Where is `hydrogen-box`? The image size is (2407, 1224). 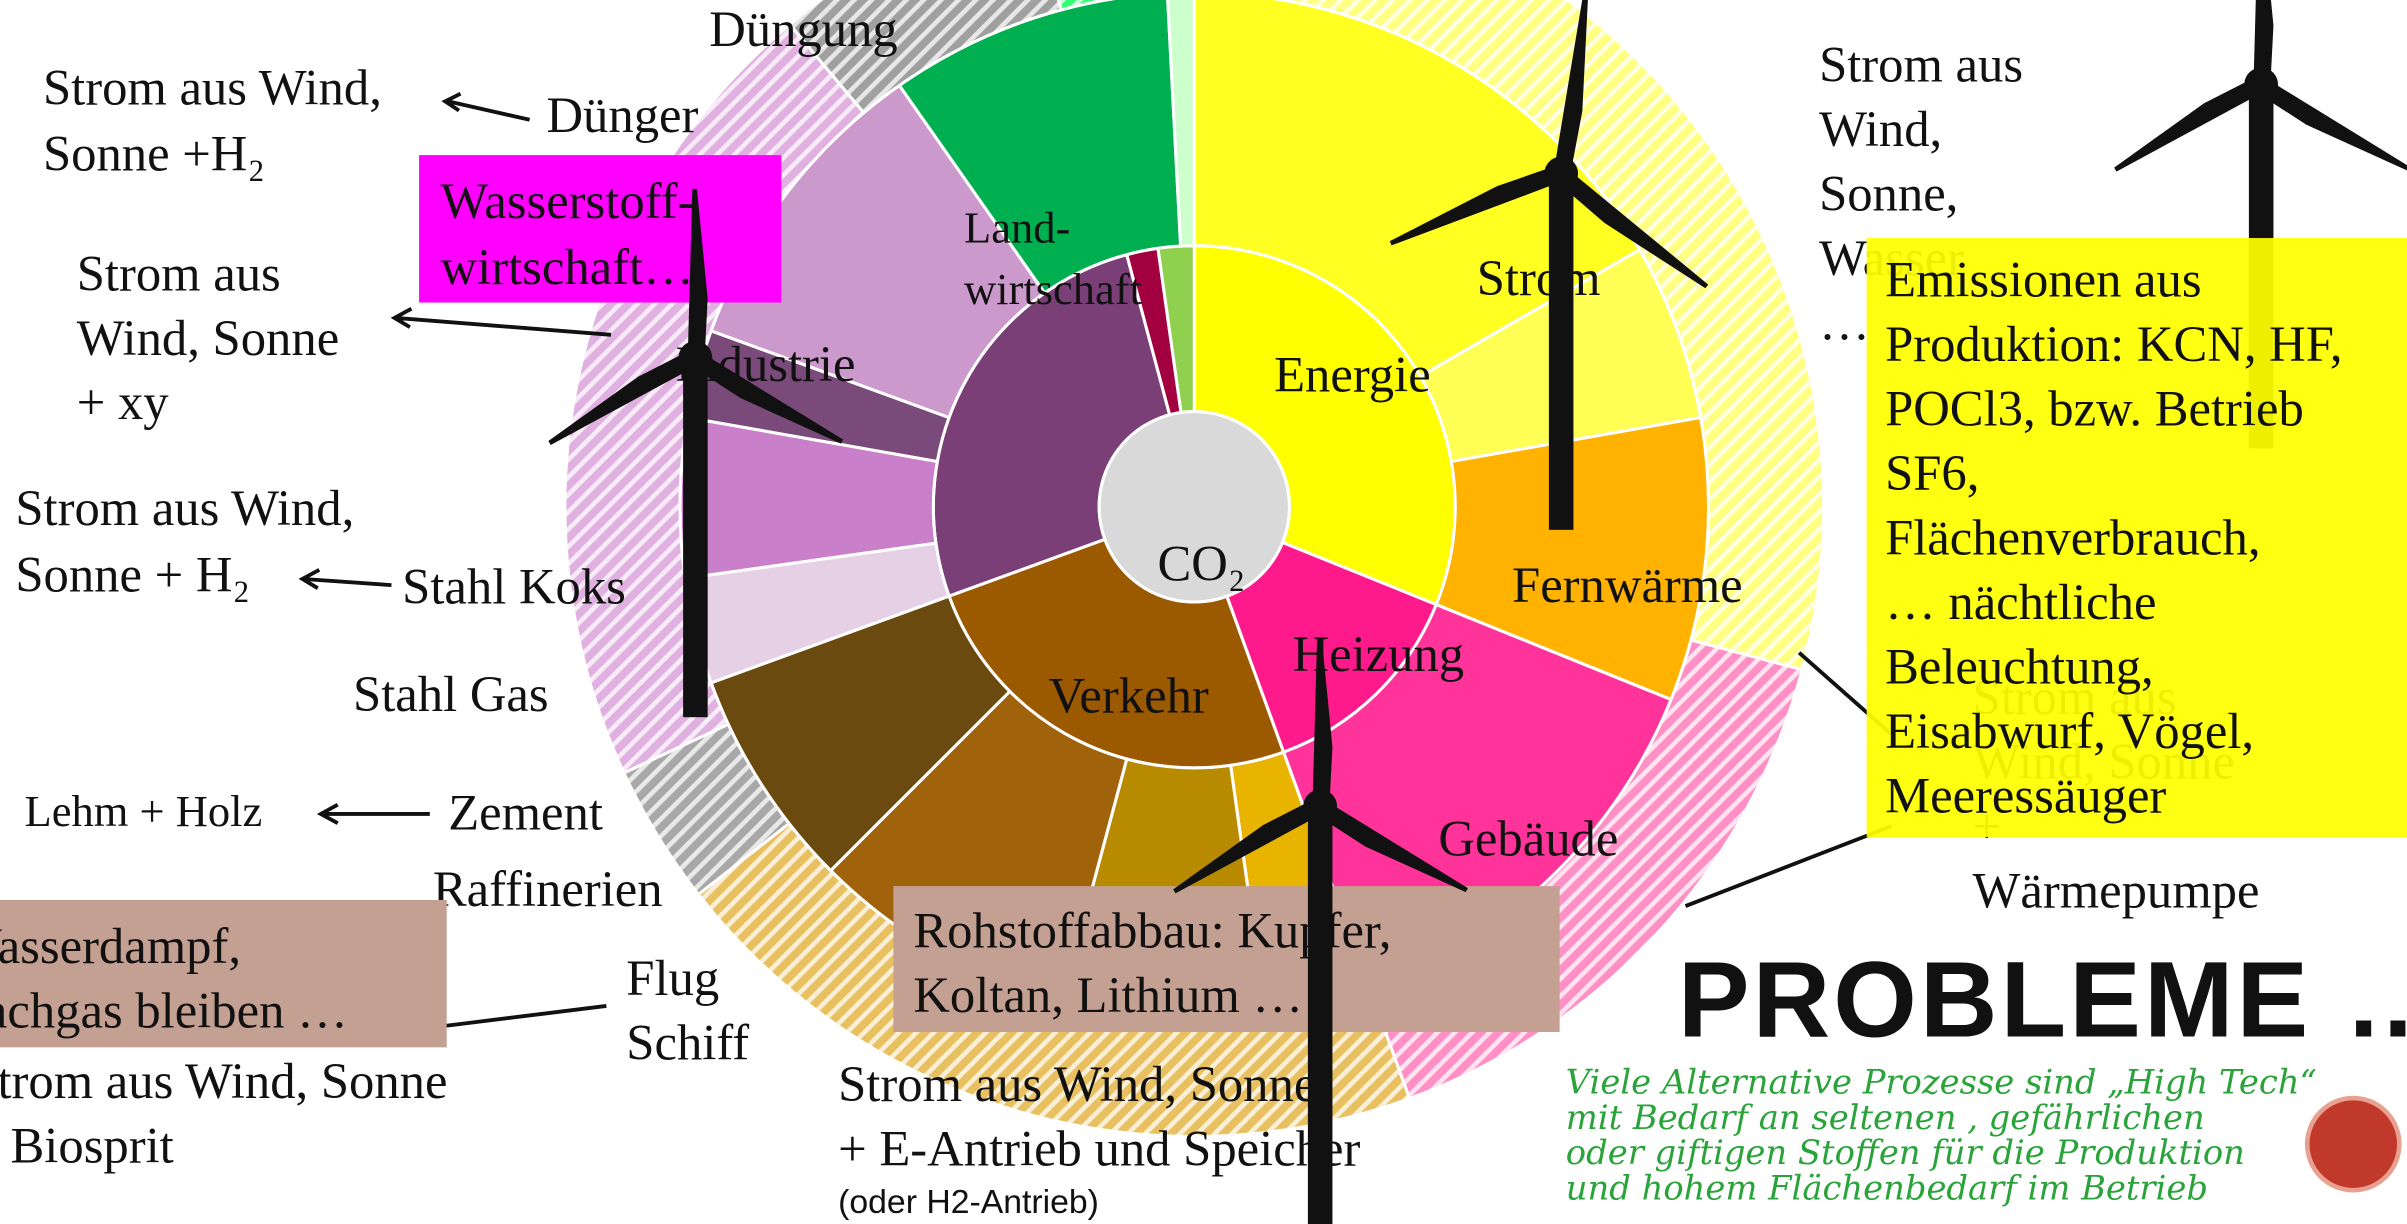
hydrogen-box is located at coordinates (600, 229).